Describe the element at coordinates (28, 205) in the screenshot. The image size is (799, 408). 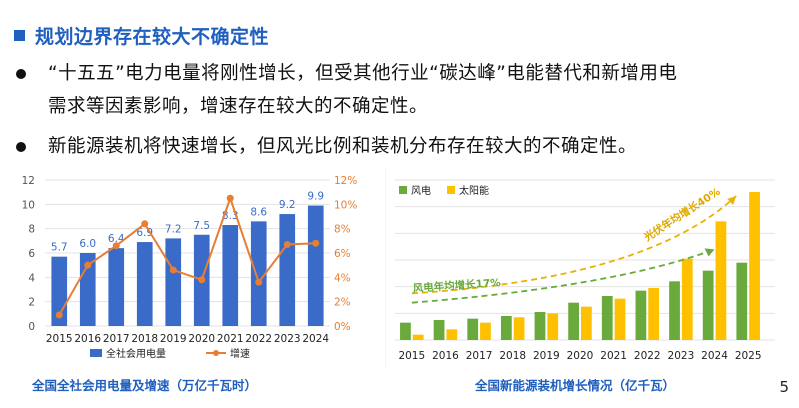
I see `y-tick-label: 10` at that location.